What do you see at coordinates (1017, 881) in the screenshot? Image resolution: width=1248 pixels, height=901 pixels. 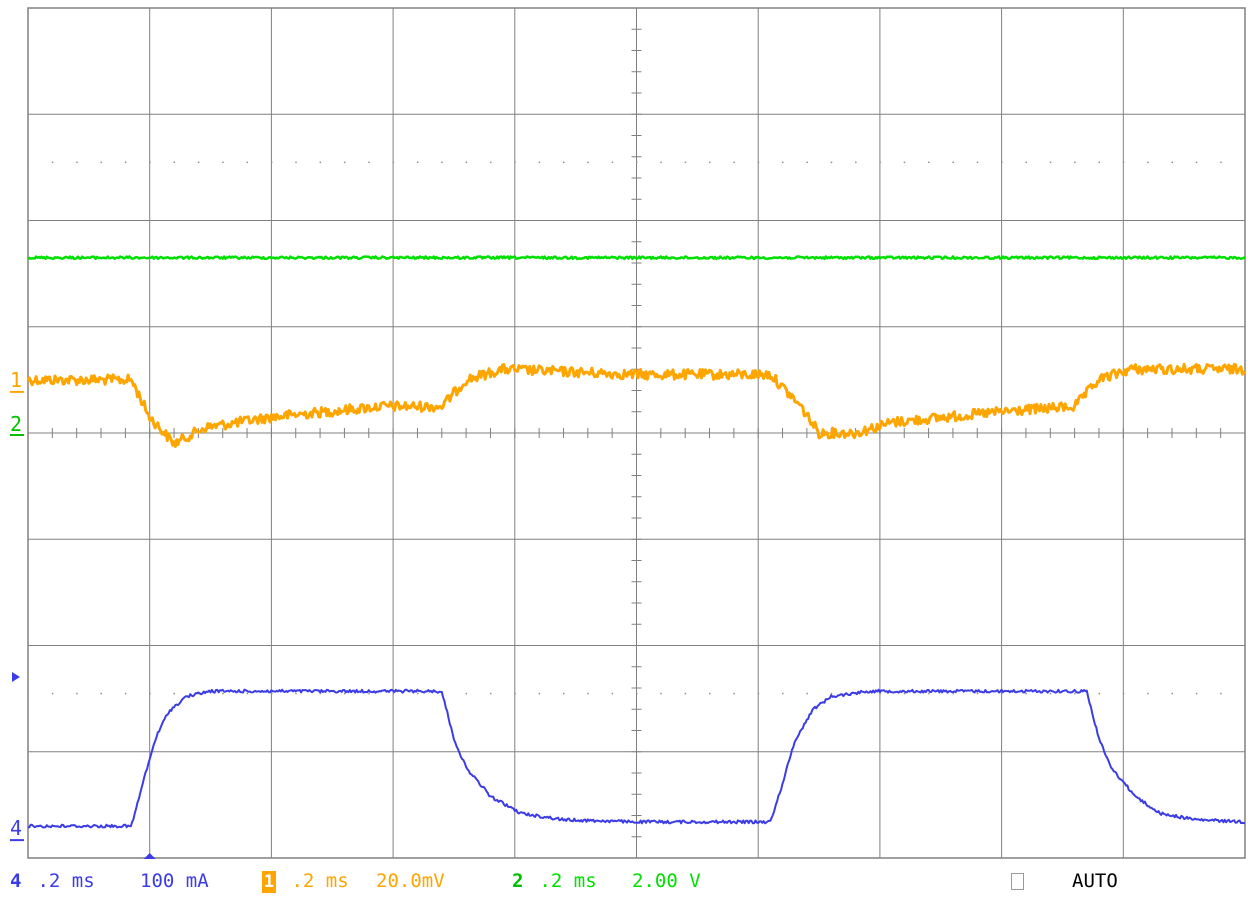 I see `trigger-status-box` at bounding box center [1017, 881].